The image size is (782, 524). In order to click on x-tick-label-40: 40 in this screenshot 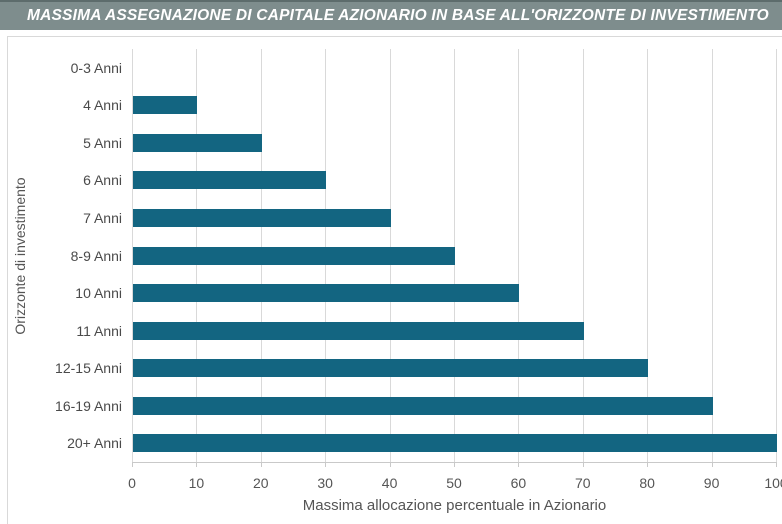, I will do `click(389, 483)`.